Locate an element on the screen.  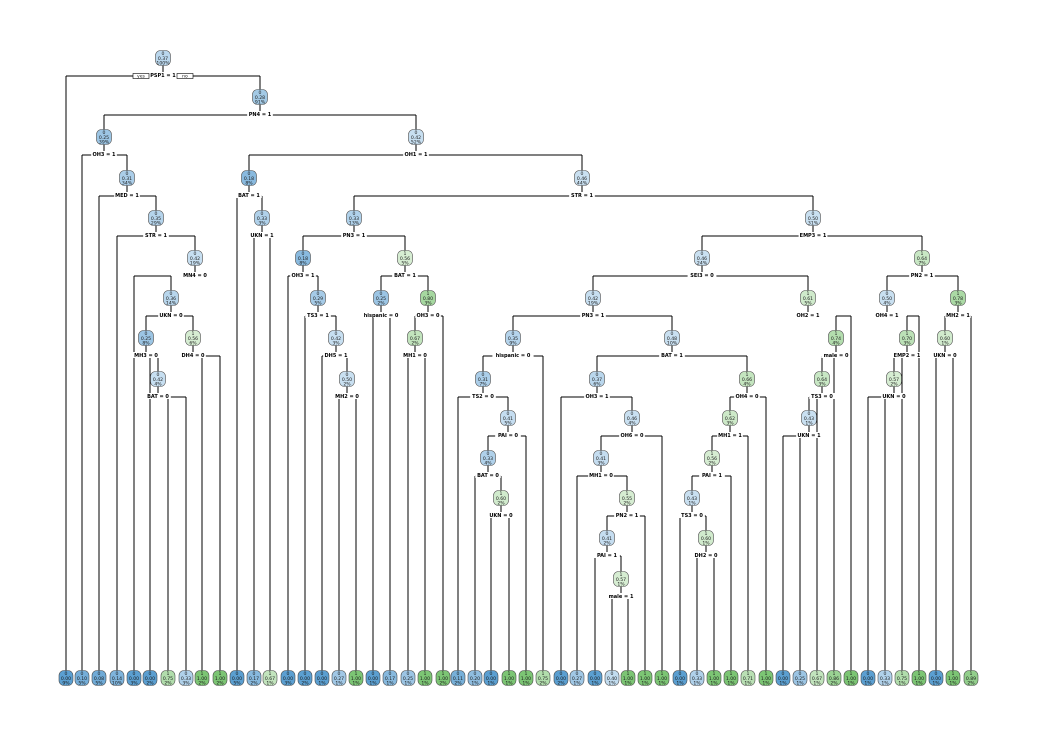
split-n2-bg is located at coordinates (260, 114).